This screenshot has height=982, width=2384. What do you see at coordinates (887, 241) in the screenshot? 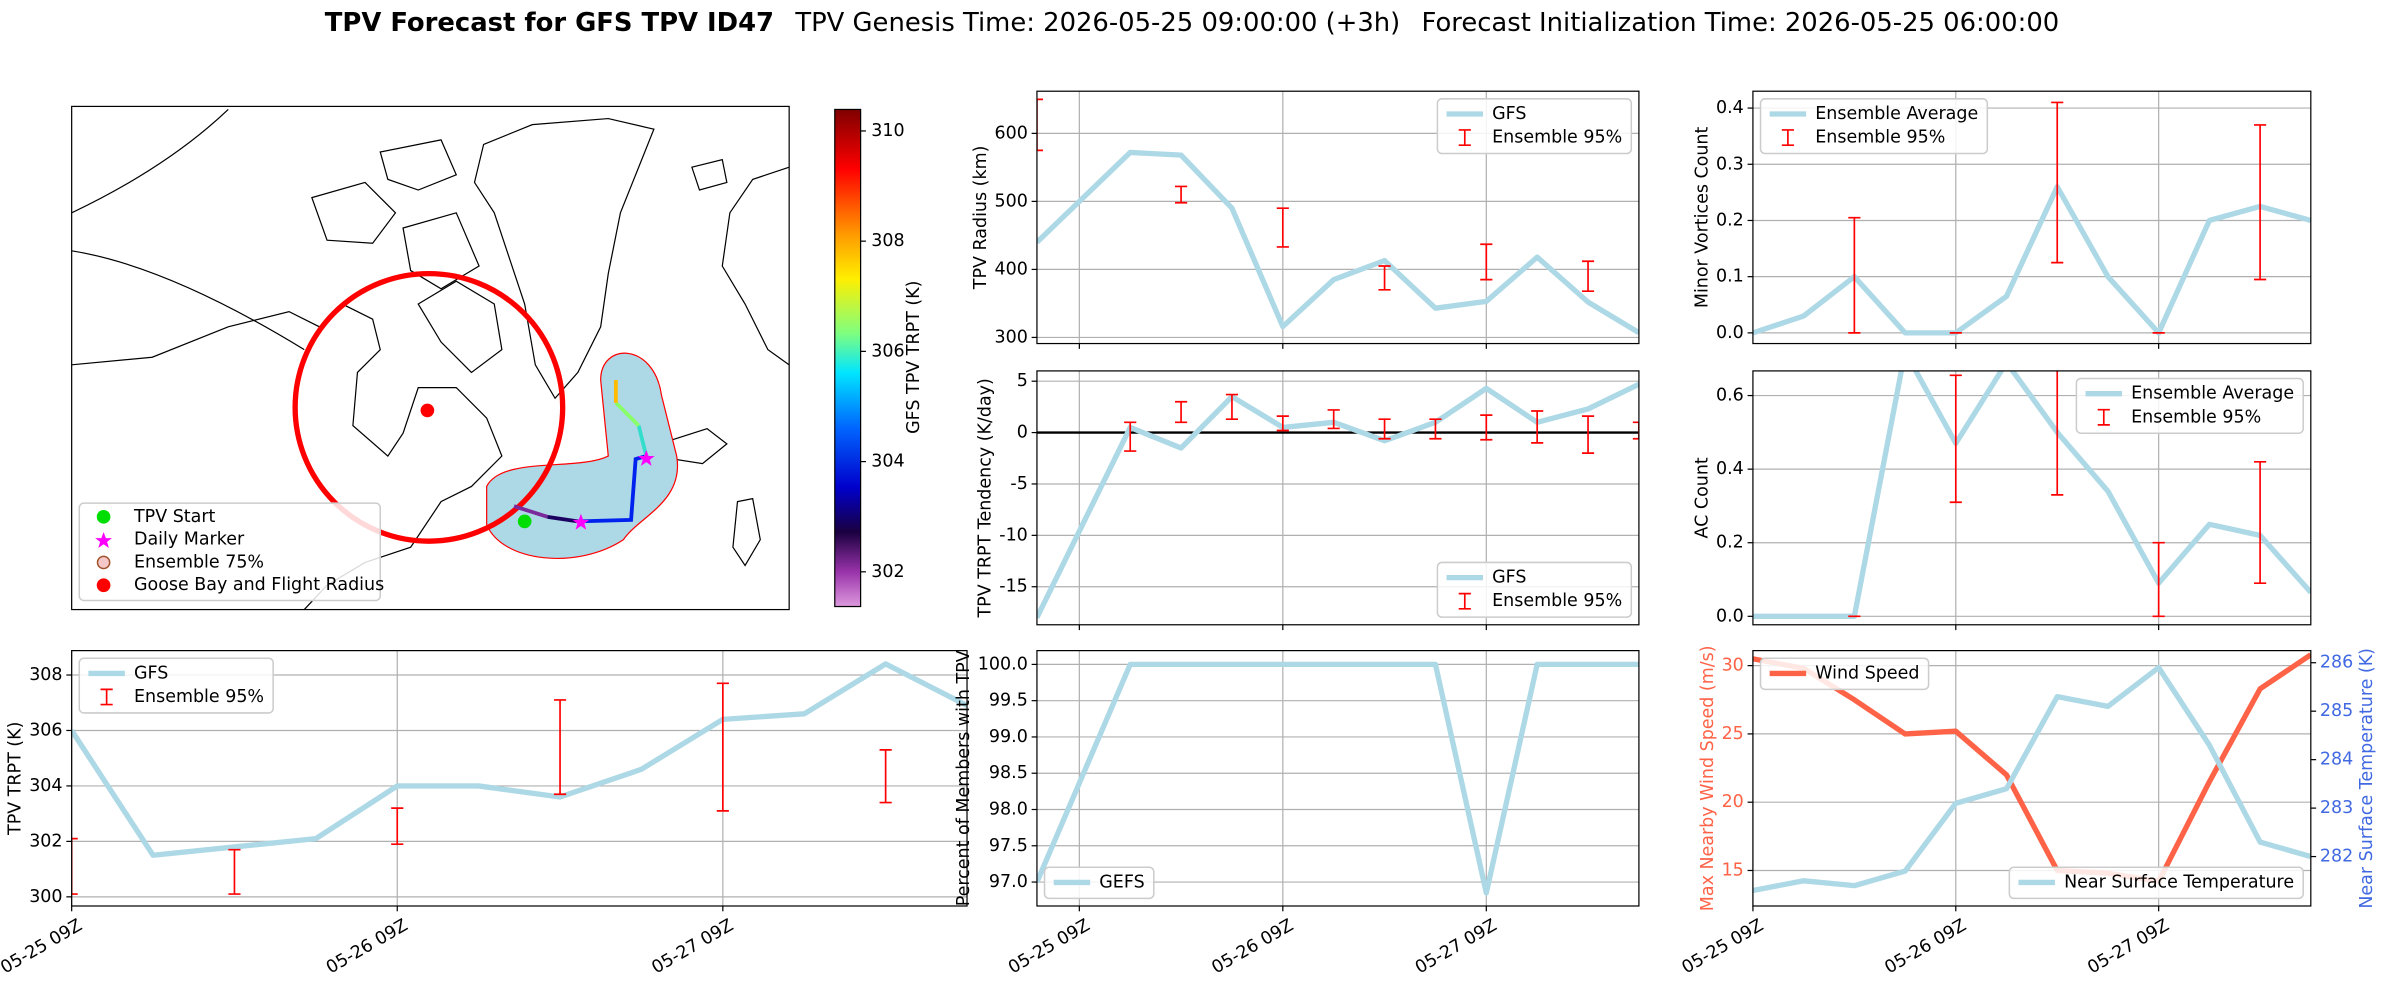
I see `colorbar-tick-label: 308` at bounding box center [887, 241].